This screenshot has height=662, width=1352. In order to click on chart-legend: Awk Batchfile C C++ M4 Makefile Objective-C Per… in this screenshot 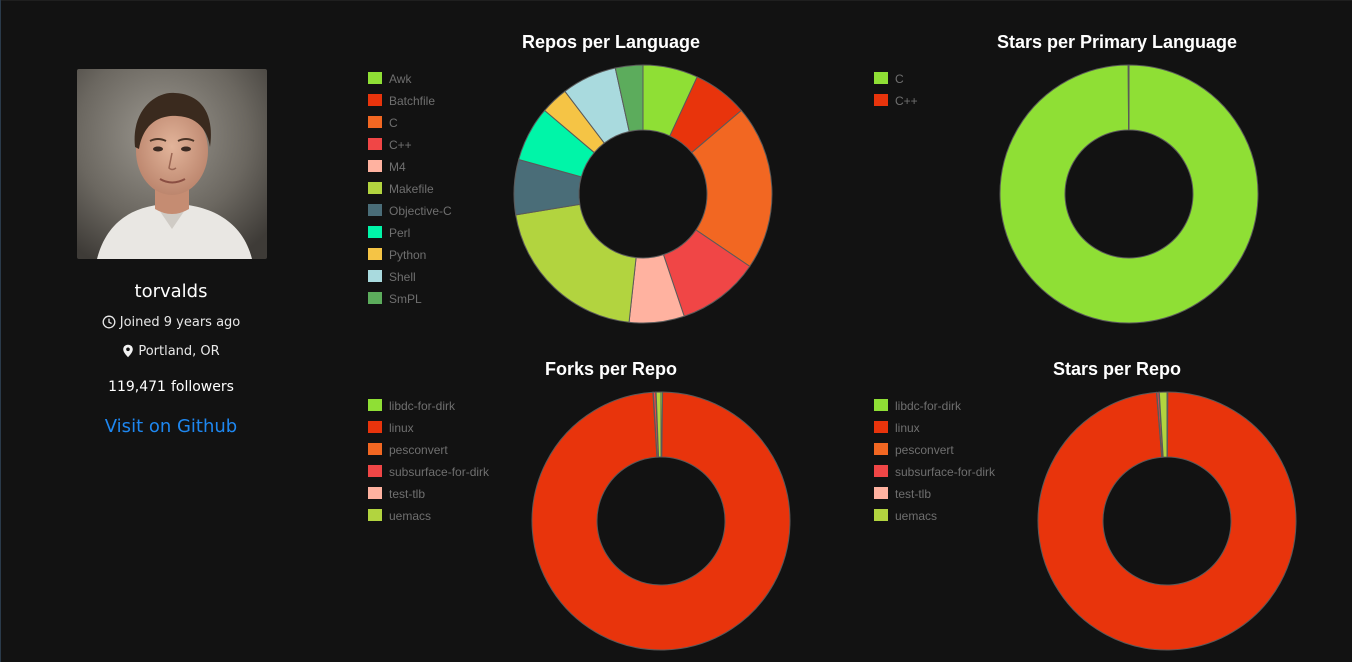, I will do `click(410, 192)`.